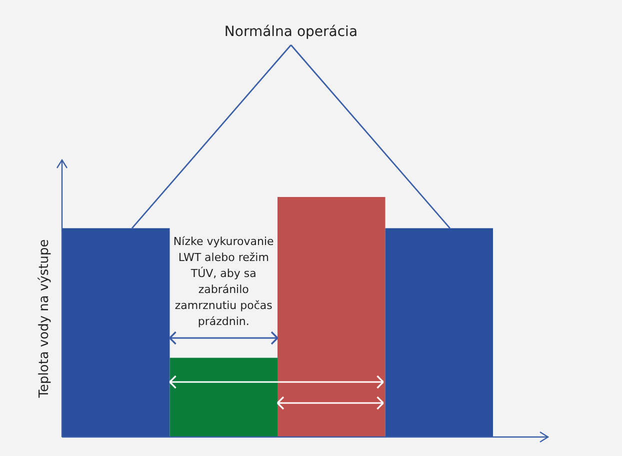  Describe the element at coordinates (223, 281) in the screenshot. I see `annotation: Nízke vykurovanie LWT alebo režim TÚV, aby sa zabránilo zamrznutiu počas prázdnin.` at that location.